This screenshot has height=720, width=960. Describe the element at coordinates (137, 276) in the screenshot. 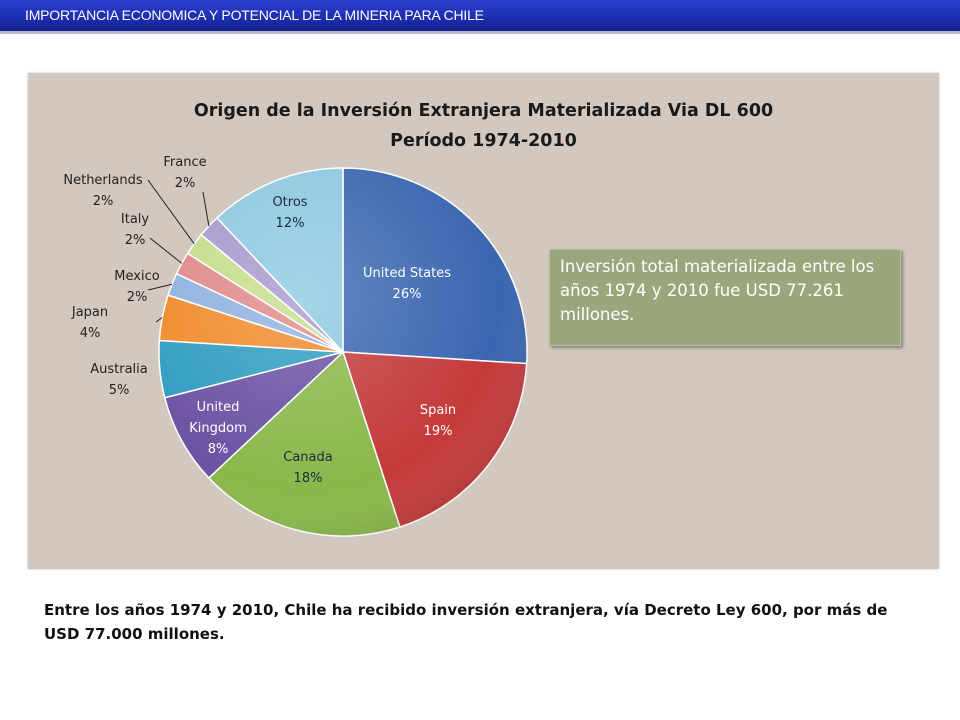

I see `slice-name: Mexico` at that location.